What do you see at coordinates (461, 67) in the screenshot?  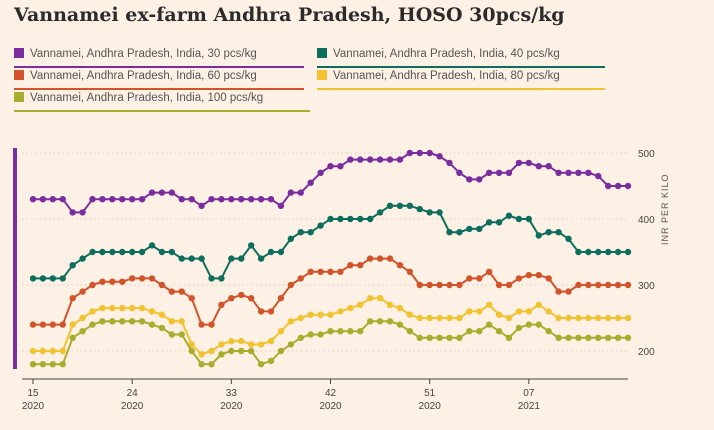 I see `legend-underline` at bounding box center [461, 67].